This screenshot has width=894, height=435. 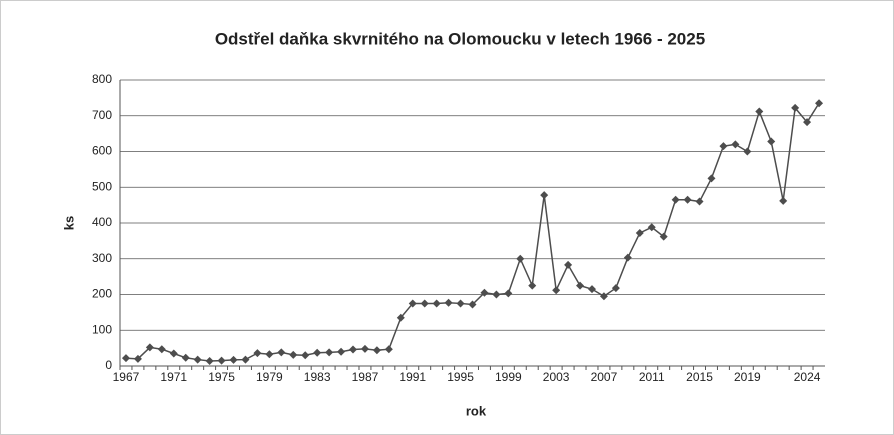 I want to click on y-tick-label: 300, so click(x=102, y=258).